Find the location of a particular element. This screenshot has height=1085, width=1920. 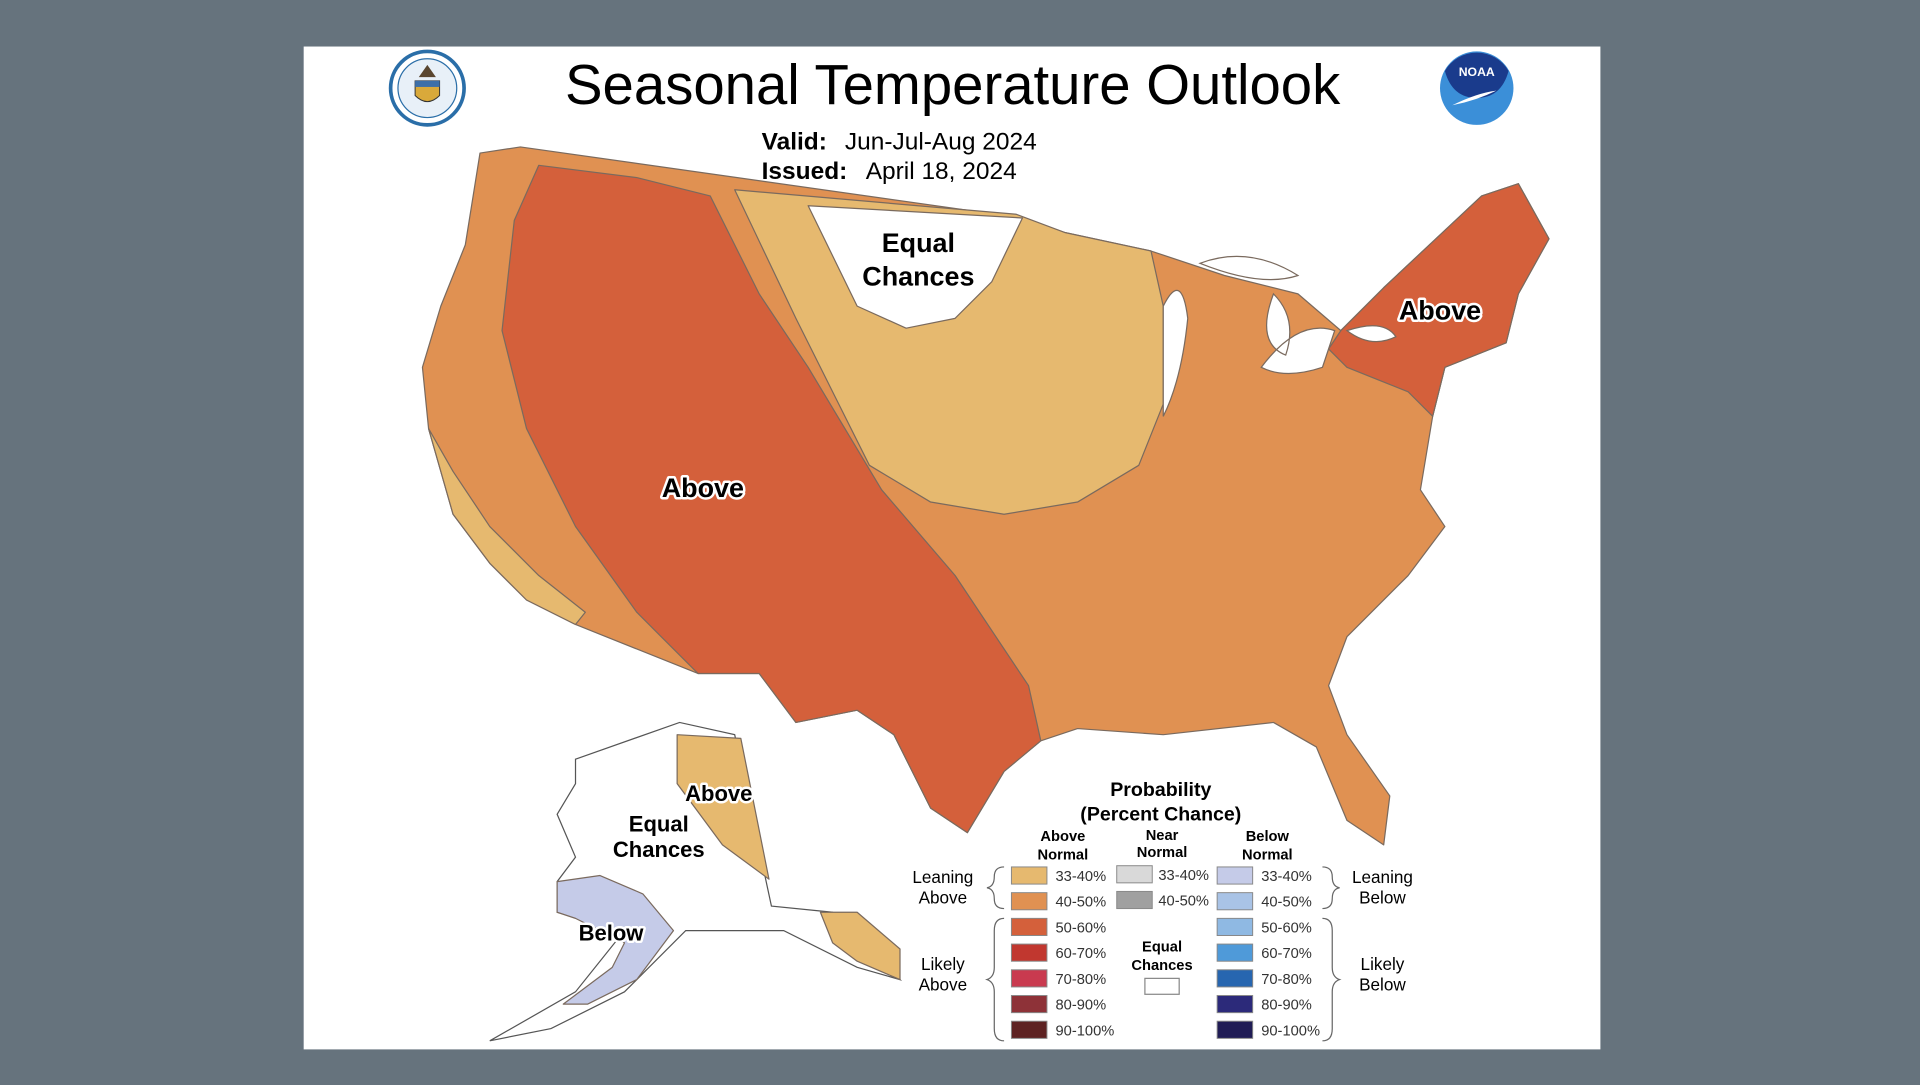

below-label: 80-90% is located at coordinates (1286, 1006).